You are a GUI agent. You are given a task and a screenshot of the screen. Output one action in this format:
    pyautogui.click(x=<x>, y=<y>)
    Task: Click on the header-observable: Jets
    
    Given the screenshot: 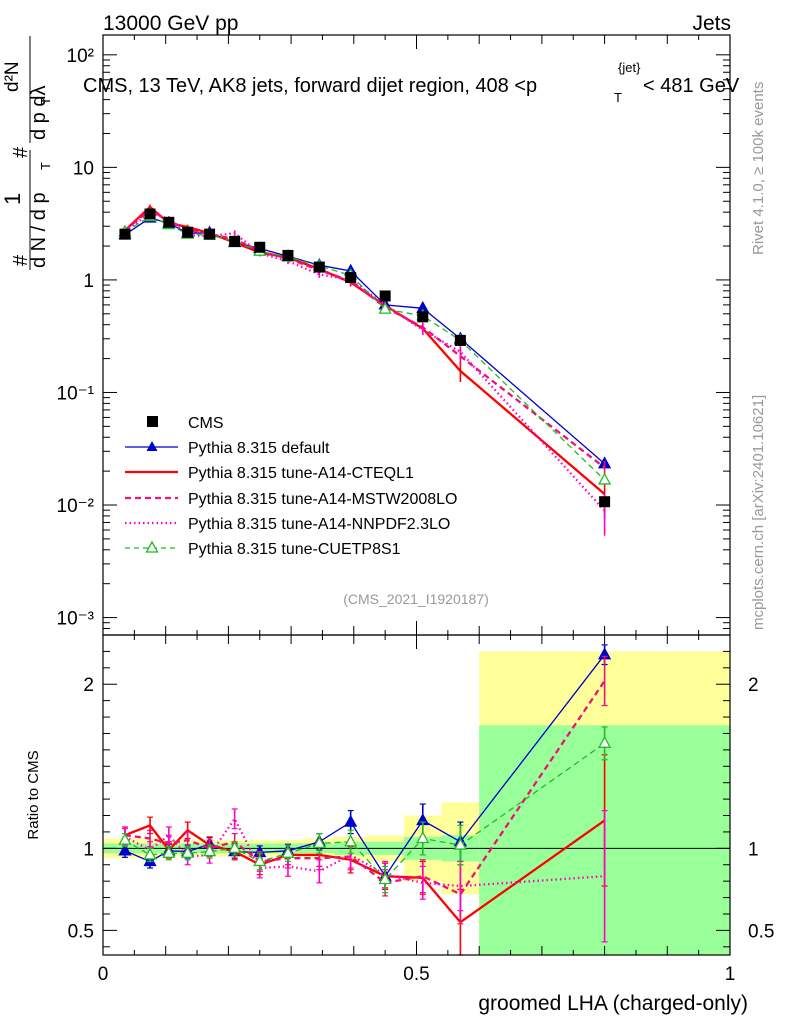 What is the action you would take?
    pyautogui.click(x=711, y=23)
    